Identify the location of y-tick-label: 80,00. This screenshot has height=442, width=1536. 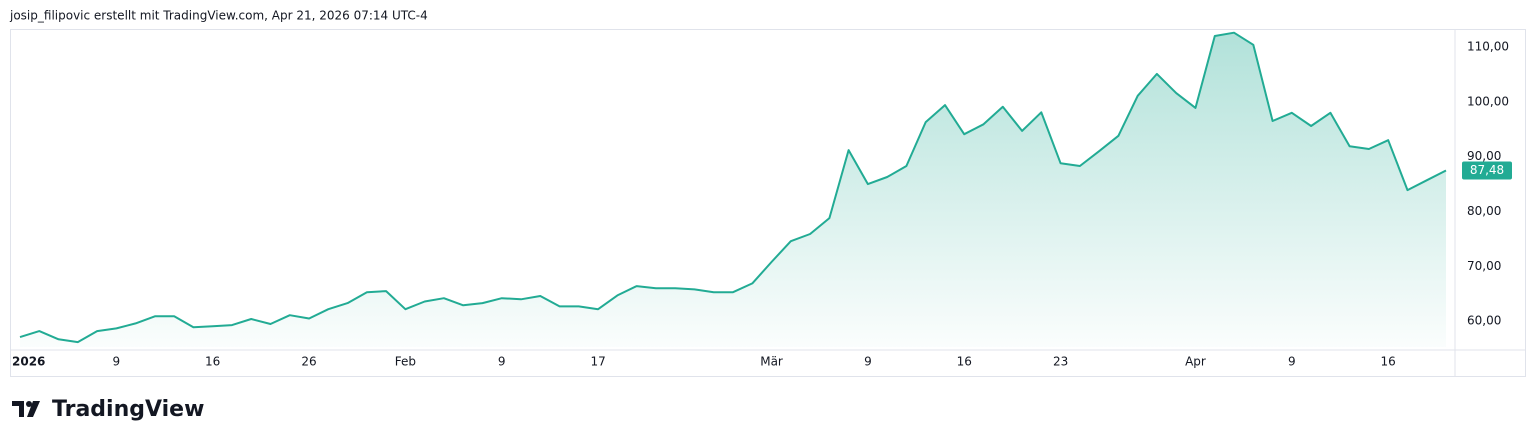
(1484, 211).